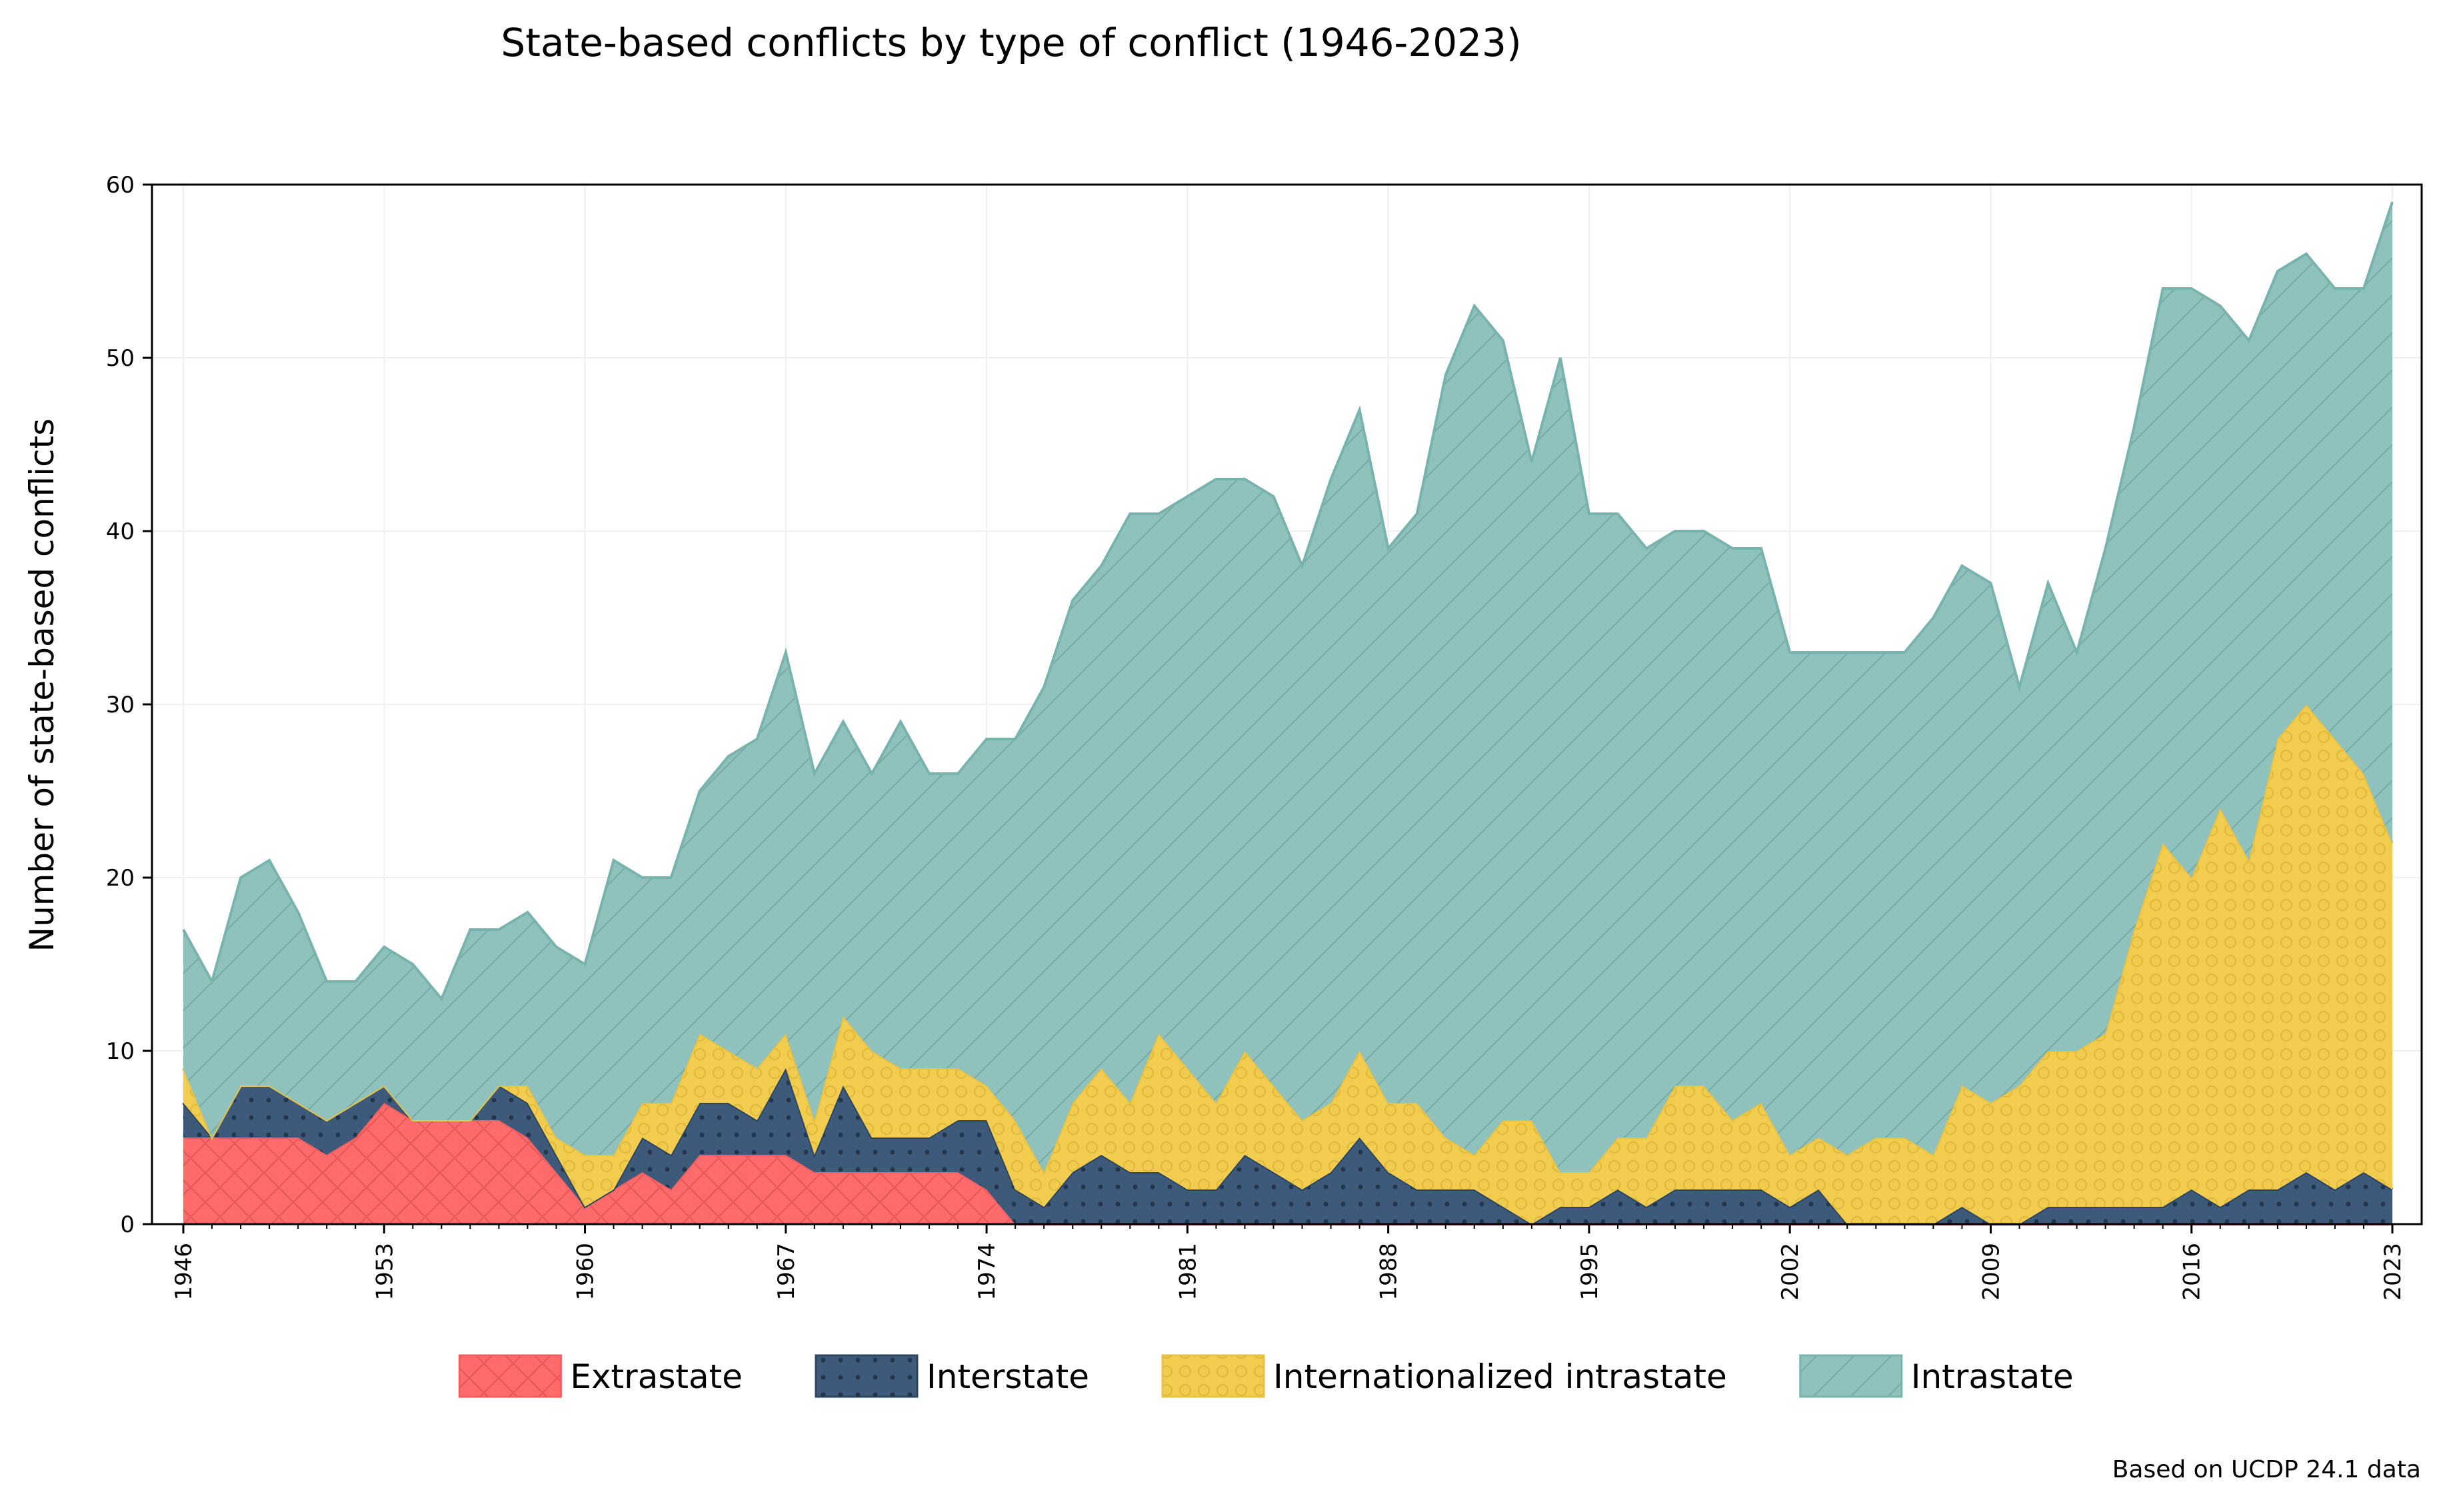 Image resolution: width=2447 pixels, height=1512 pixels. What do you see at coordinates (1991, 1272) in the screenshot?
I see `x-tick-label: 2009` at bounding box center [1991, 1272].